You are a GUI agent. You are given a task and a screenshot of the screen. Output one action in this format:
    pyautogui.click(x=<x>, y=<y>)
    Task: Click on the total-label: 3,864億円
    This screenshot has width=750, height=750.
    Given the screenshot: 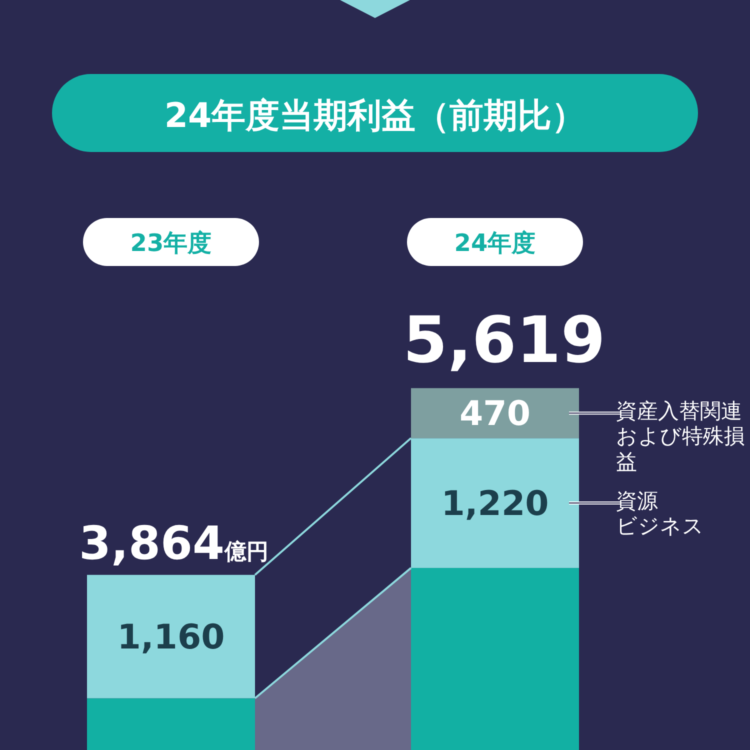 What is the action you would take?
    pyautogui.click(x=174, y=543)
    